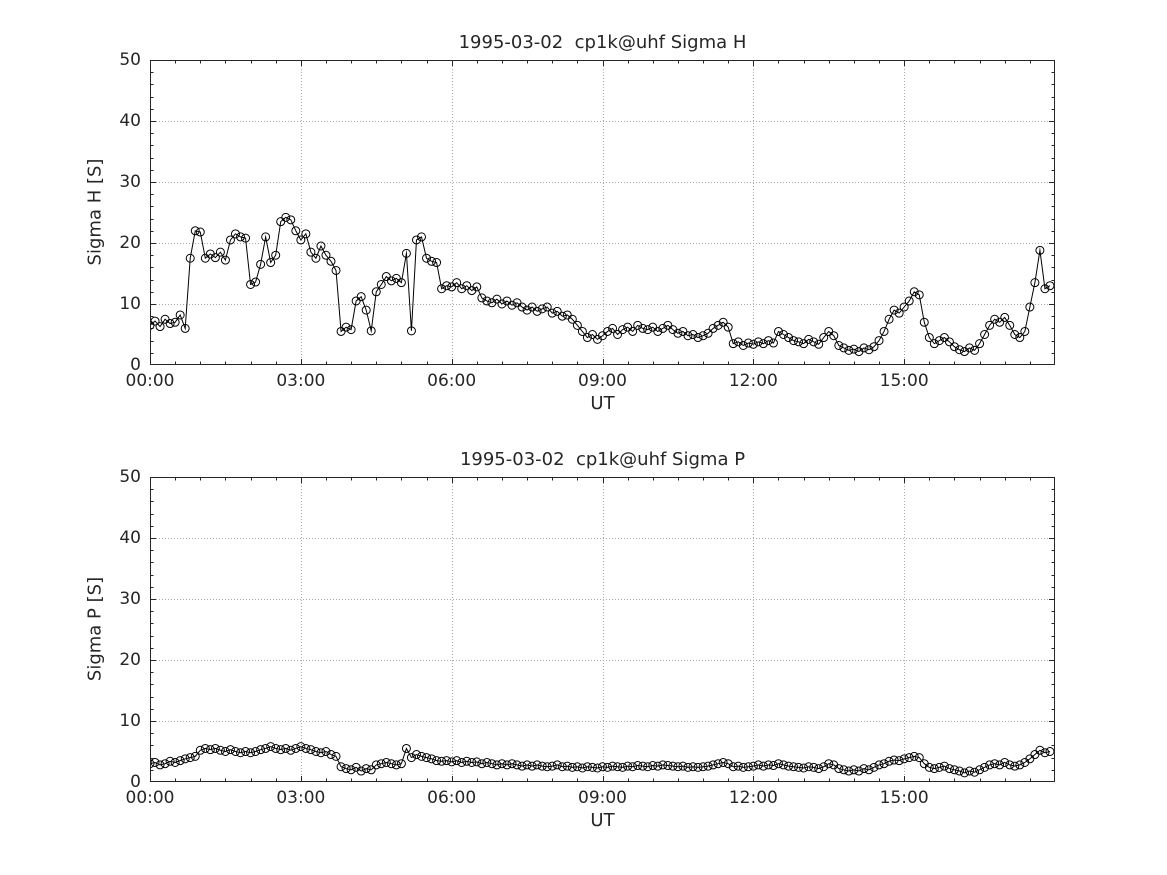 The width and height of the screenshot is (1167, 875). What do you see at coordinates (602, 403) in the screenshot?
I see `sigma-h-x-axis-label: UT` at bounding box center [602, 403].